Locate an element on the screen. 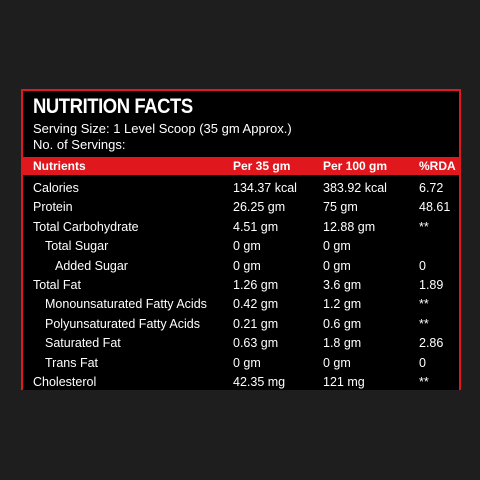  nutrient-name: Cholesterol is located at coordinates (65, 381).